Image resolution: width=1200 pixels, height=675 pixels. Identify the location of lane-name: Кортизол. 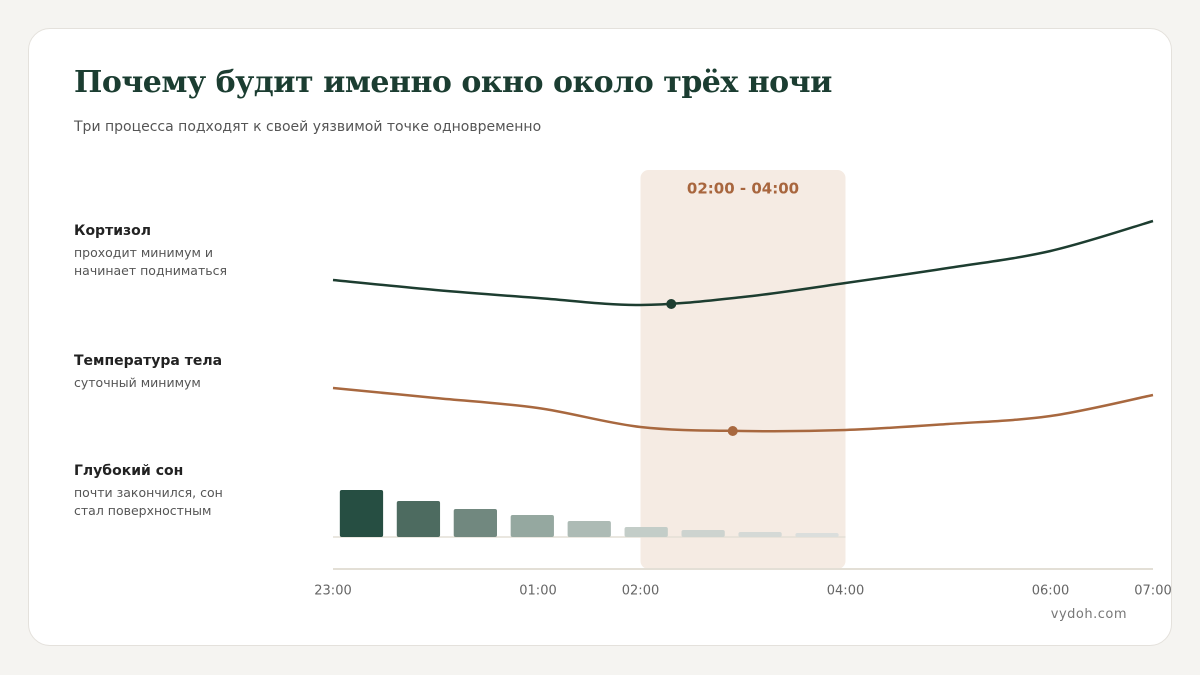
(113, 231).